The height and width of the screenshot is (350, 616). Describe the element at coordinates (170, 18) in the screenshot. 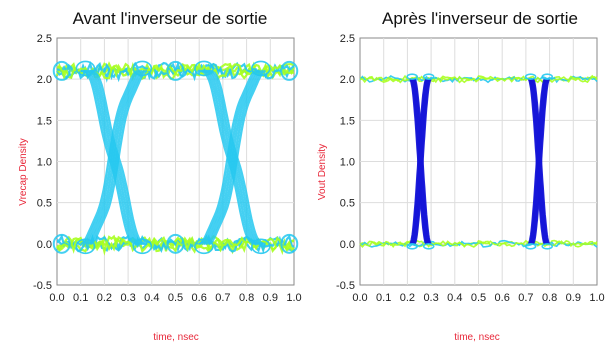

I see `chart-title: Avant l'inverseur de sortie` at that location.